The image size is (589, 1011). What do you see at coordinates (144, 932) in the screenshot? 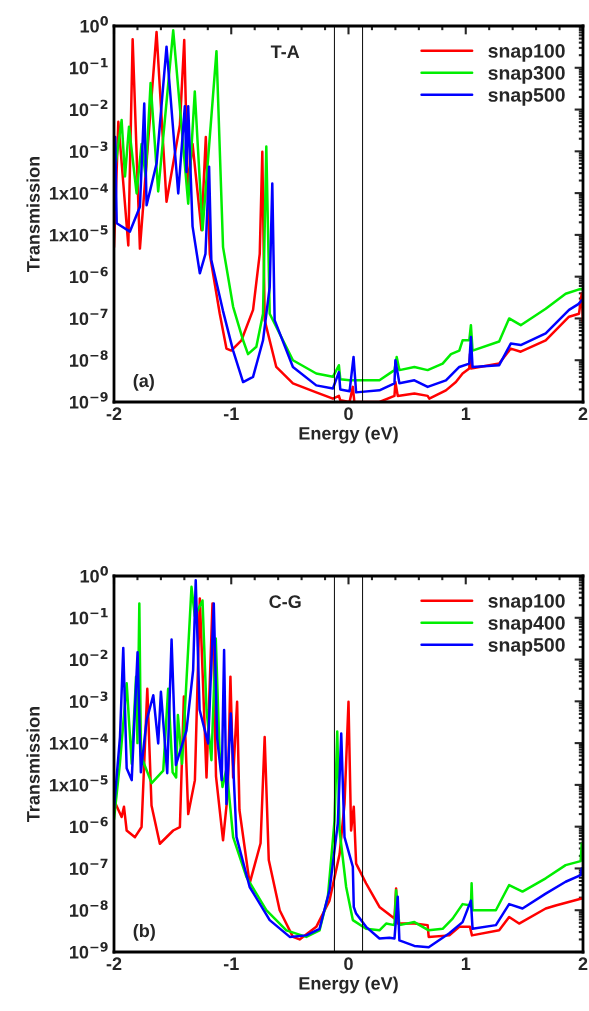
I see `annotation: (b)` at bounding box center [144, 932].